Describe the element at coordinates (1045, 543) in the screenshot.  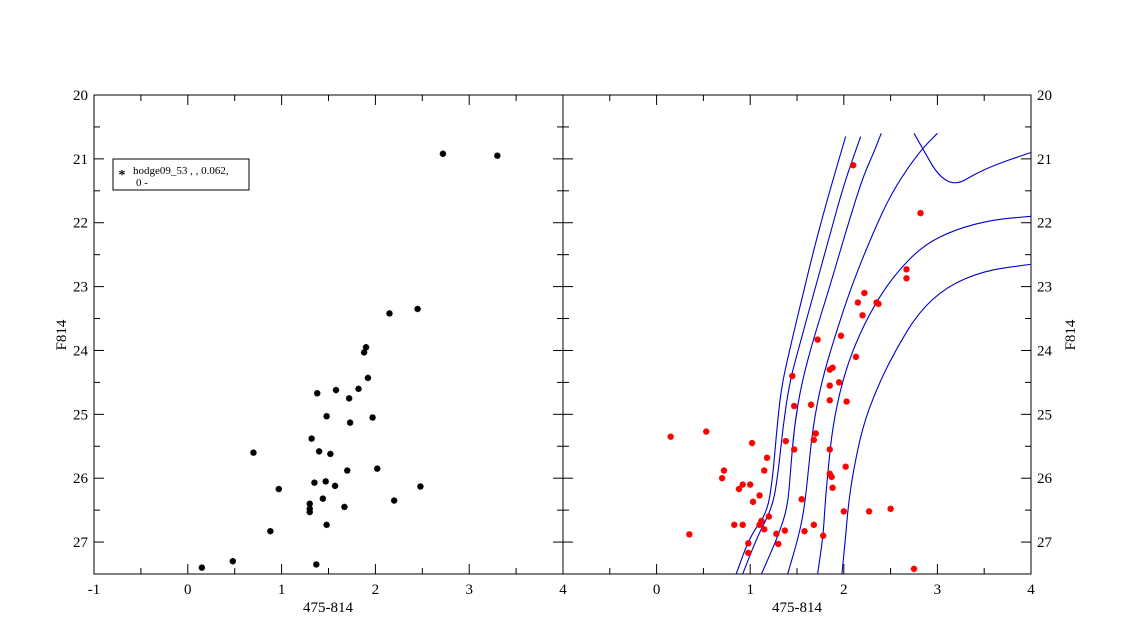
I see `right-y-tick-label: 27` at that location.